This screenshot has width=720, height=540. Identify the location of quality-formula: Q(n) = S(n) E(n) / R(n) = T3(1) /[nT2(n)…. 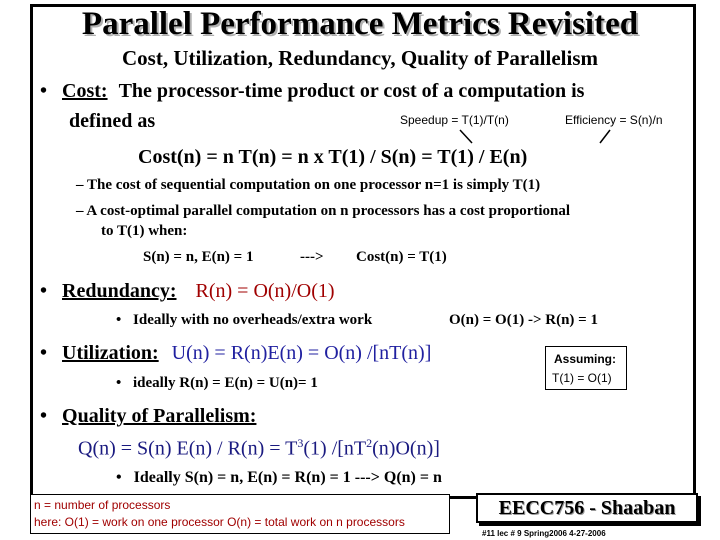
(259, 448).